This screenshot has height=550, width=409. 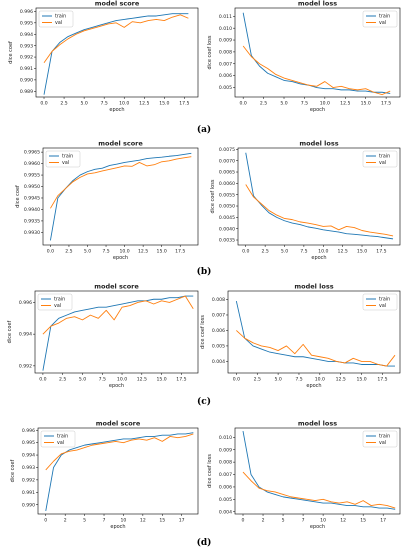 I want to click on y-tick-label: 0.0050, so click(x=227, y=207).